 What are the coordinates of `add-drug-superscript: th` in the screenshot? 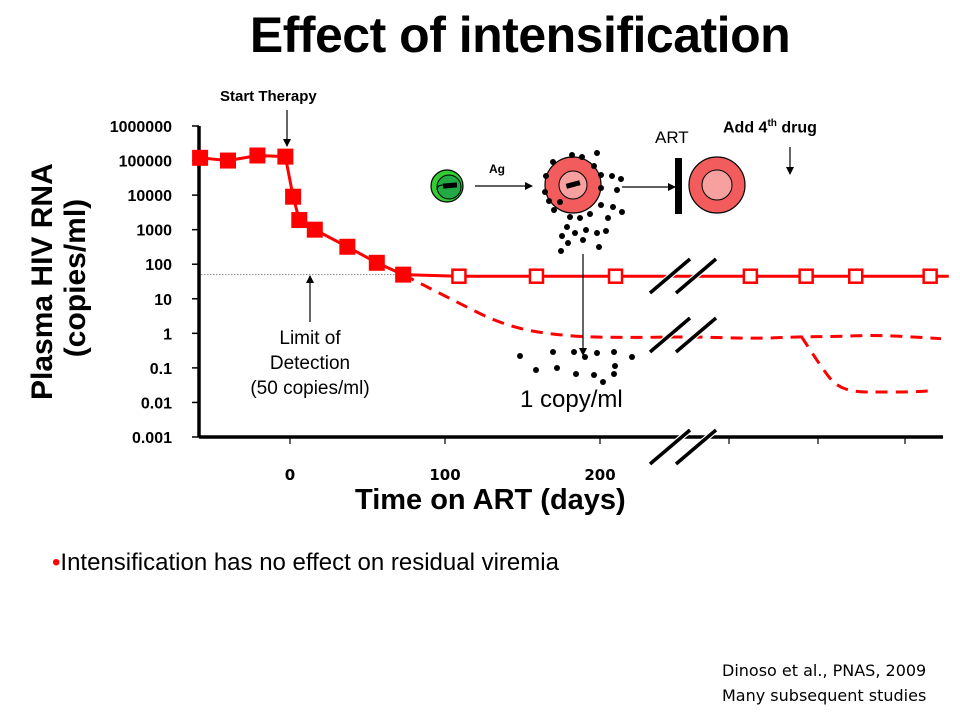 It's located at (772, 123).